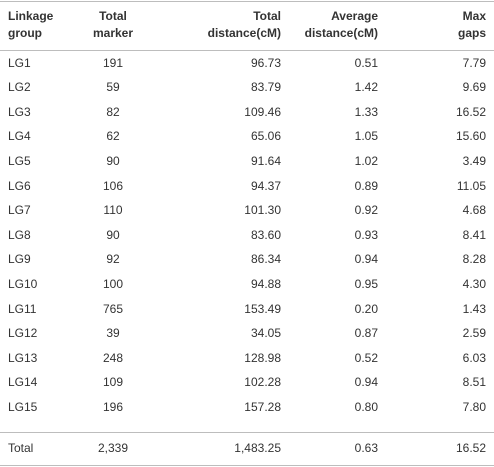  Describe the element at coordinates (262, 382) in the screenshot. I see `table-cell: 102.28` at that location.